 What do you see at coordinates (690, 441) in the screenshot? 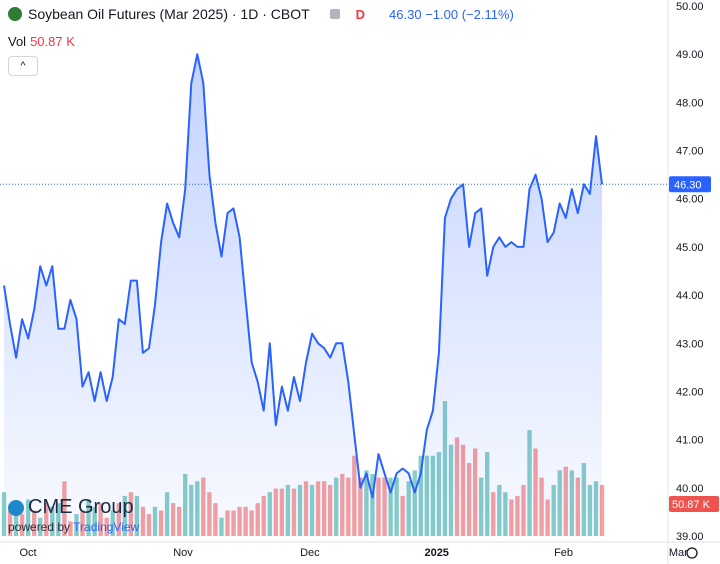
I see `price-tick-label: 41.00` at bounding box center [690, 441].